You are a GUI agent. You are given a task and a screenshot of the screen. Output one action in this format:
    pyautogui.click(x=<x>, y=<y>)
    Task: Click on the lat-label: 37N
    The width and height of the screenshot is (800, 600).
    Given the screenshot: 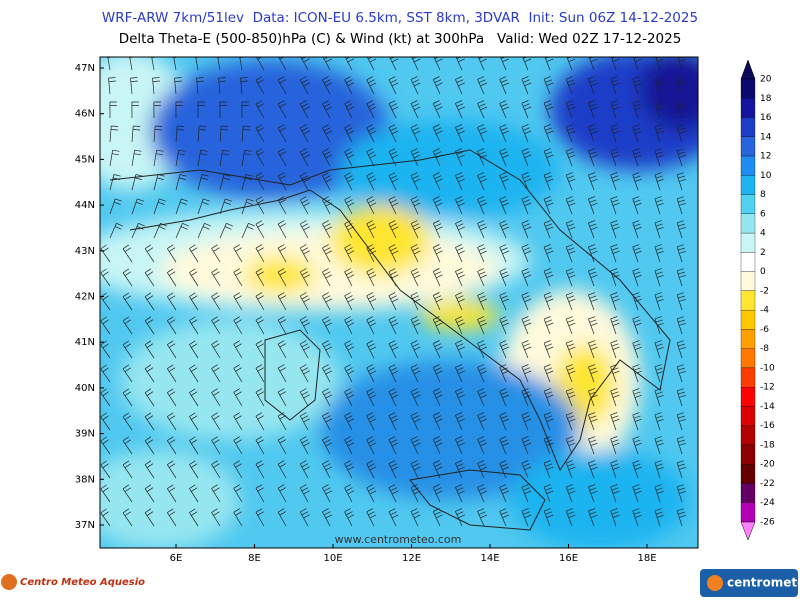 What is the action you would take?
    pyautogui.click(x=85, y=525)
    